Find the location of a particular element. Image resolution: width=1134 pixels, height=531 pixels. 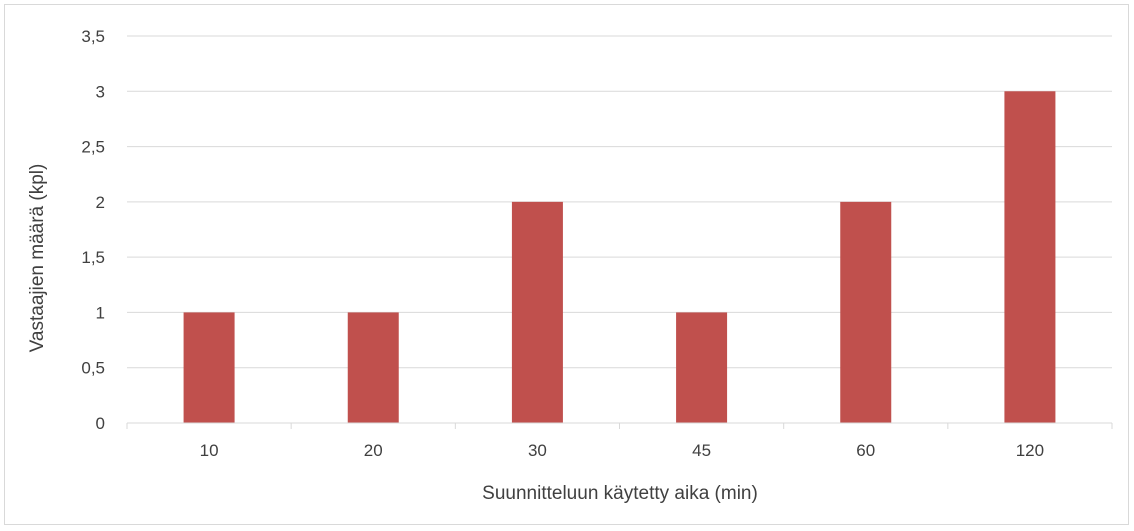

x-tick-labels: 10 20 30 45 60 120 is located at coordinates (622, 450).